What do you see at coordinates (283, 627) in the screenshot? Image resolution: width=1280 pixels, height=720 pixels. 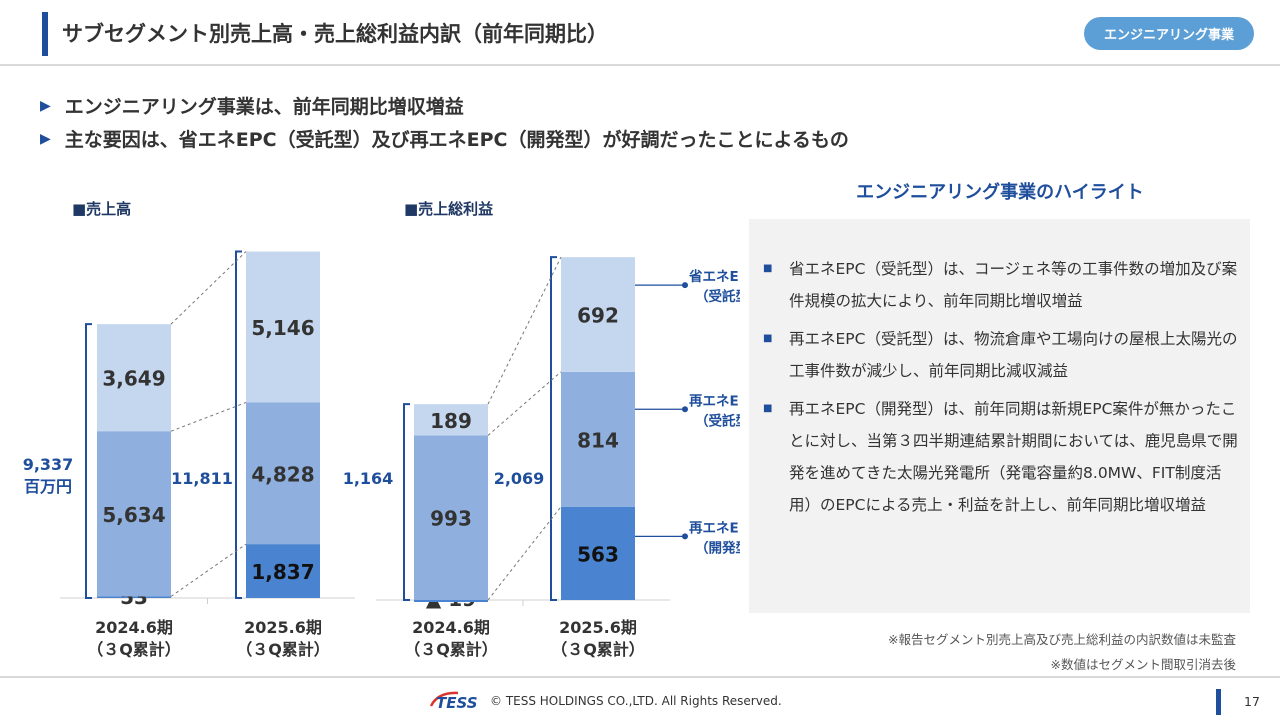 I see `sales-category-label: 2025.6期` at bounding box center [283, 627].